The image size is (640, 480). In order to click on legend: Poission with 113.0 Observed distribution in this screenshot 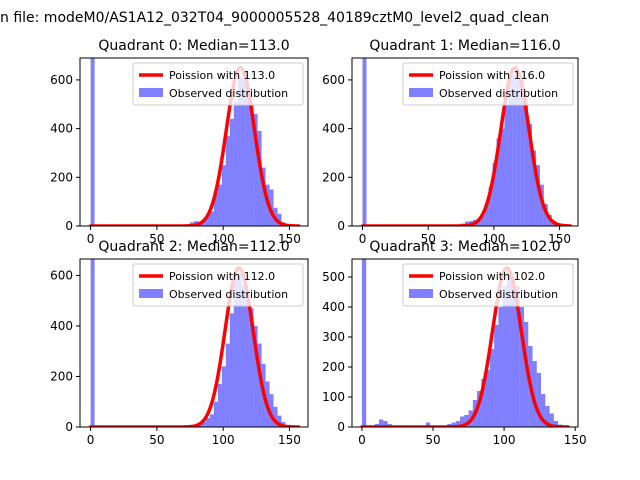, I will do `click(218, 84)`.